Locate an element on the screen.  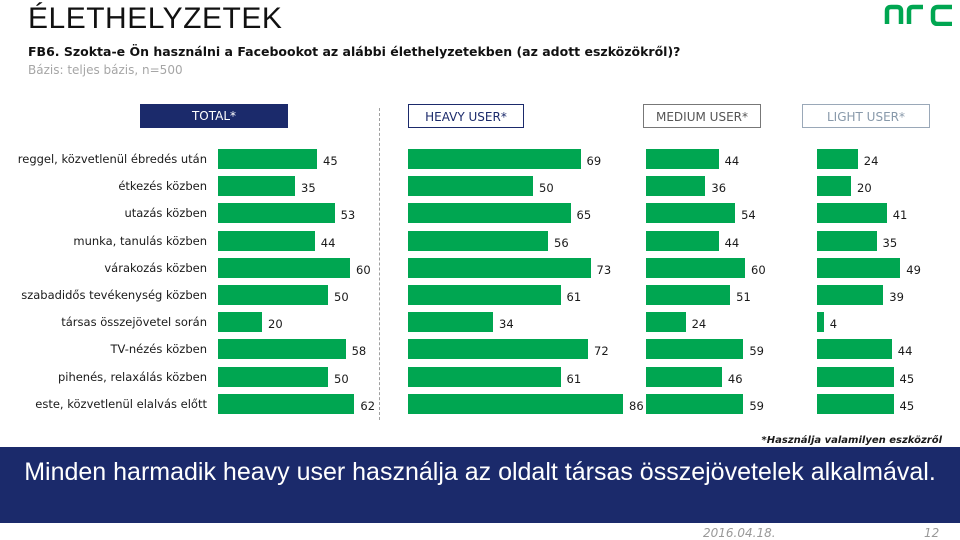
footnote: *Használja valamilyen eszközről is located at coordinates (851, 440).